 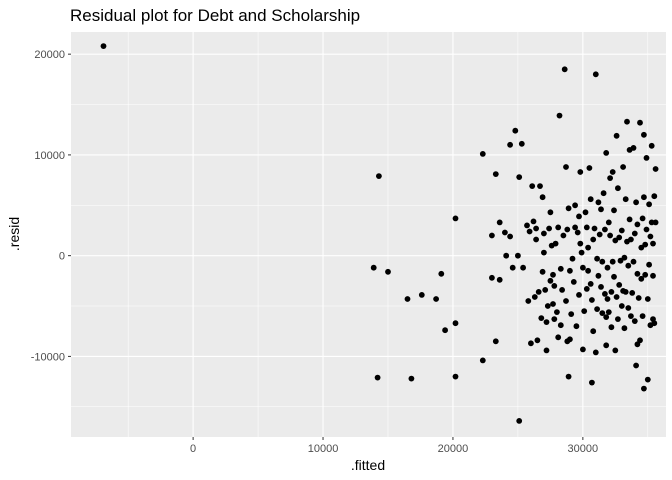 What do you see at coordinates (69, 205) in the screenshot?
I see `y-axis-ticks` at bounding box center [69, 205].